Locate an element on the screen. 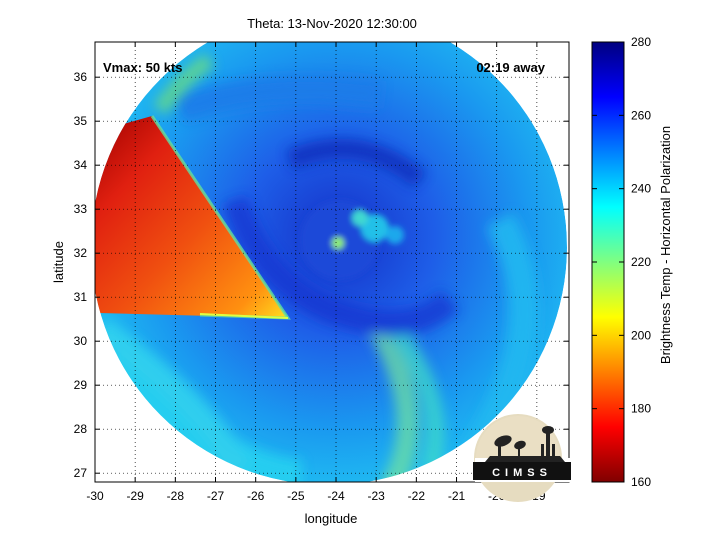 The image size is (720, 540). colorbar-ticks: 280 260 240 220 200 180 160 is located at coordinates (621, 262).